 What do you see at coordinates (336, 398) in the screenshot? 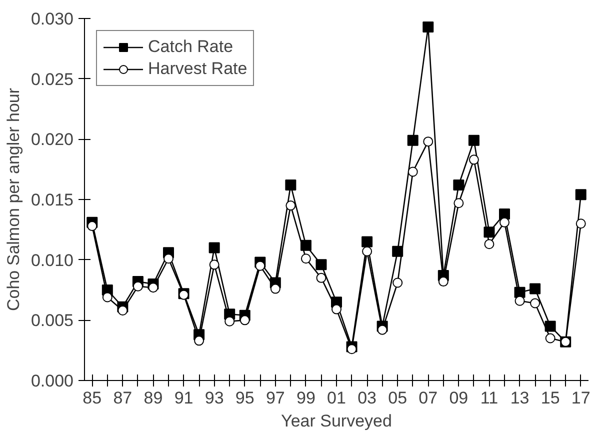
I see `x-tick-label: 01` at bounding box center [336, 398].